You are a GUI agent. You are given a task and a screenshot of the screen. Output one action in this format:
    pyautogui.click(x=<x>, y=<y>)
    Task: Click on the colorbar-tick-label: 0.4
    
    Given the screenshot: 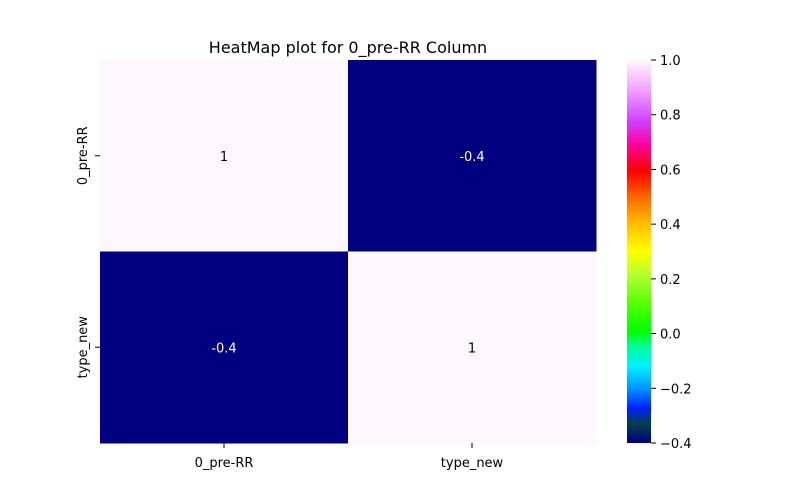 What is the action you would take?
    pyautogui.click(x=670, y=225)
    